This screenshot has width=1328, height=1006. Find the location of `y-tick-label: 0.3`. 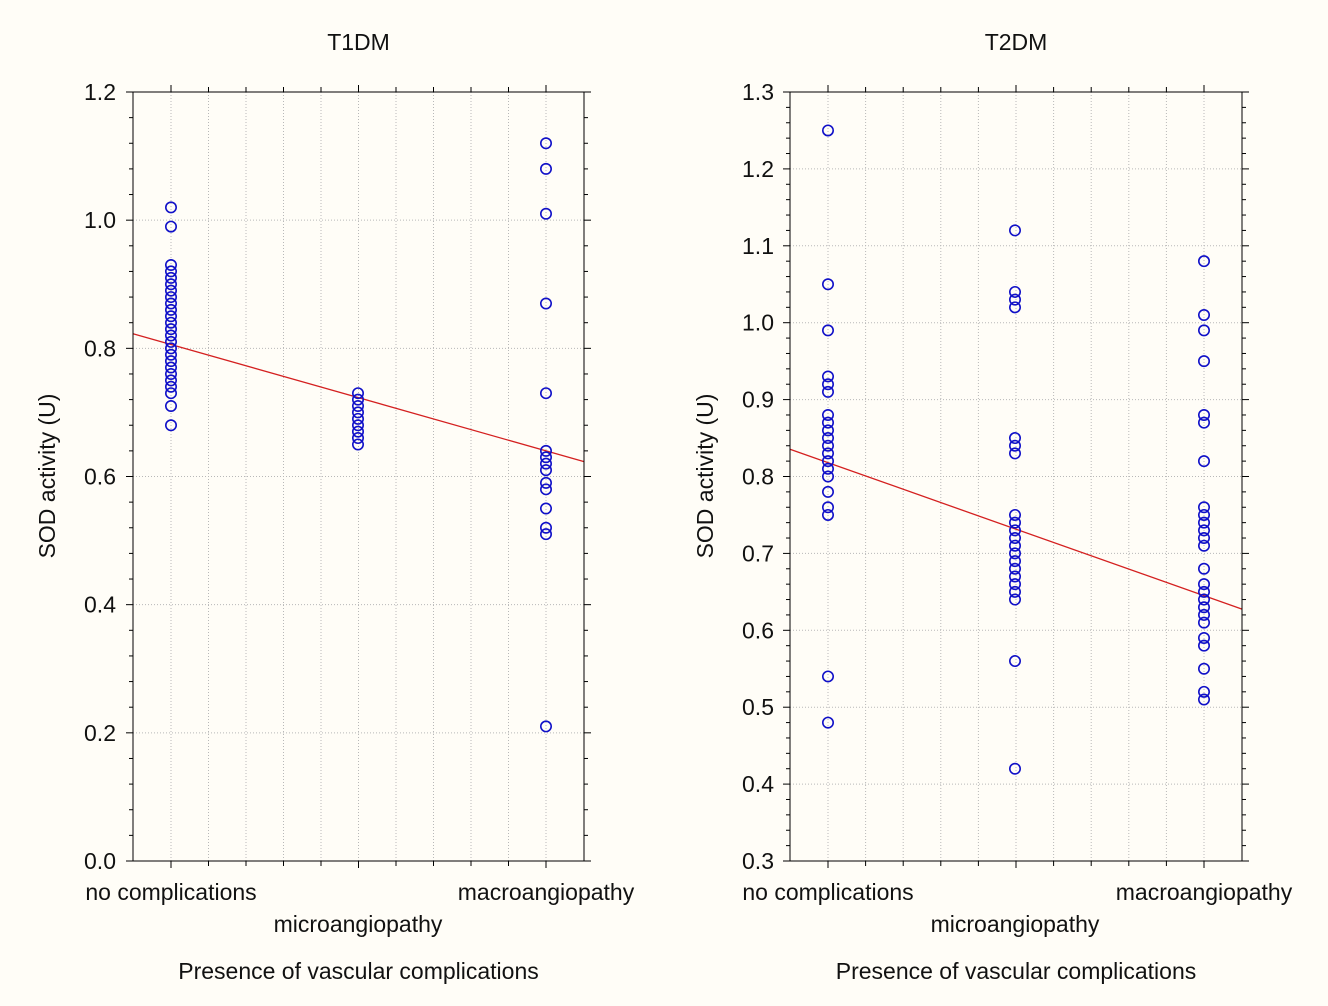

y-tick-label: 0.3 is located at coordinates (758, 861).